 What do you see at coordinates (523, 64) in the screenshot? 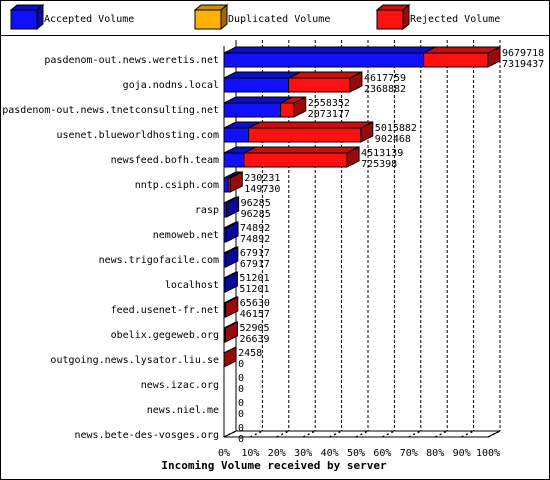
I see `accepted-label: 7319437` at bounding box center [523, 64].